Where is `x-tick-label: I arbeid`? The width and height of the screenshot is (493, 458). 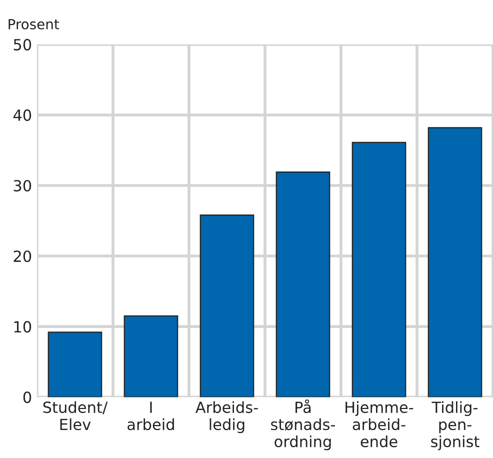
x-tick-label: I arbeid is located at coordinates (151, 416).